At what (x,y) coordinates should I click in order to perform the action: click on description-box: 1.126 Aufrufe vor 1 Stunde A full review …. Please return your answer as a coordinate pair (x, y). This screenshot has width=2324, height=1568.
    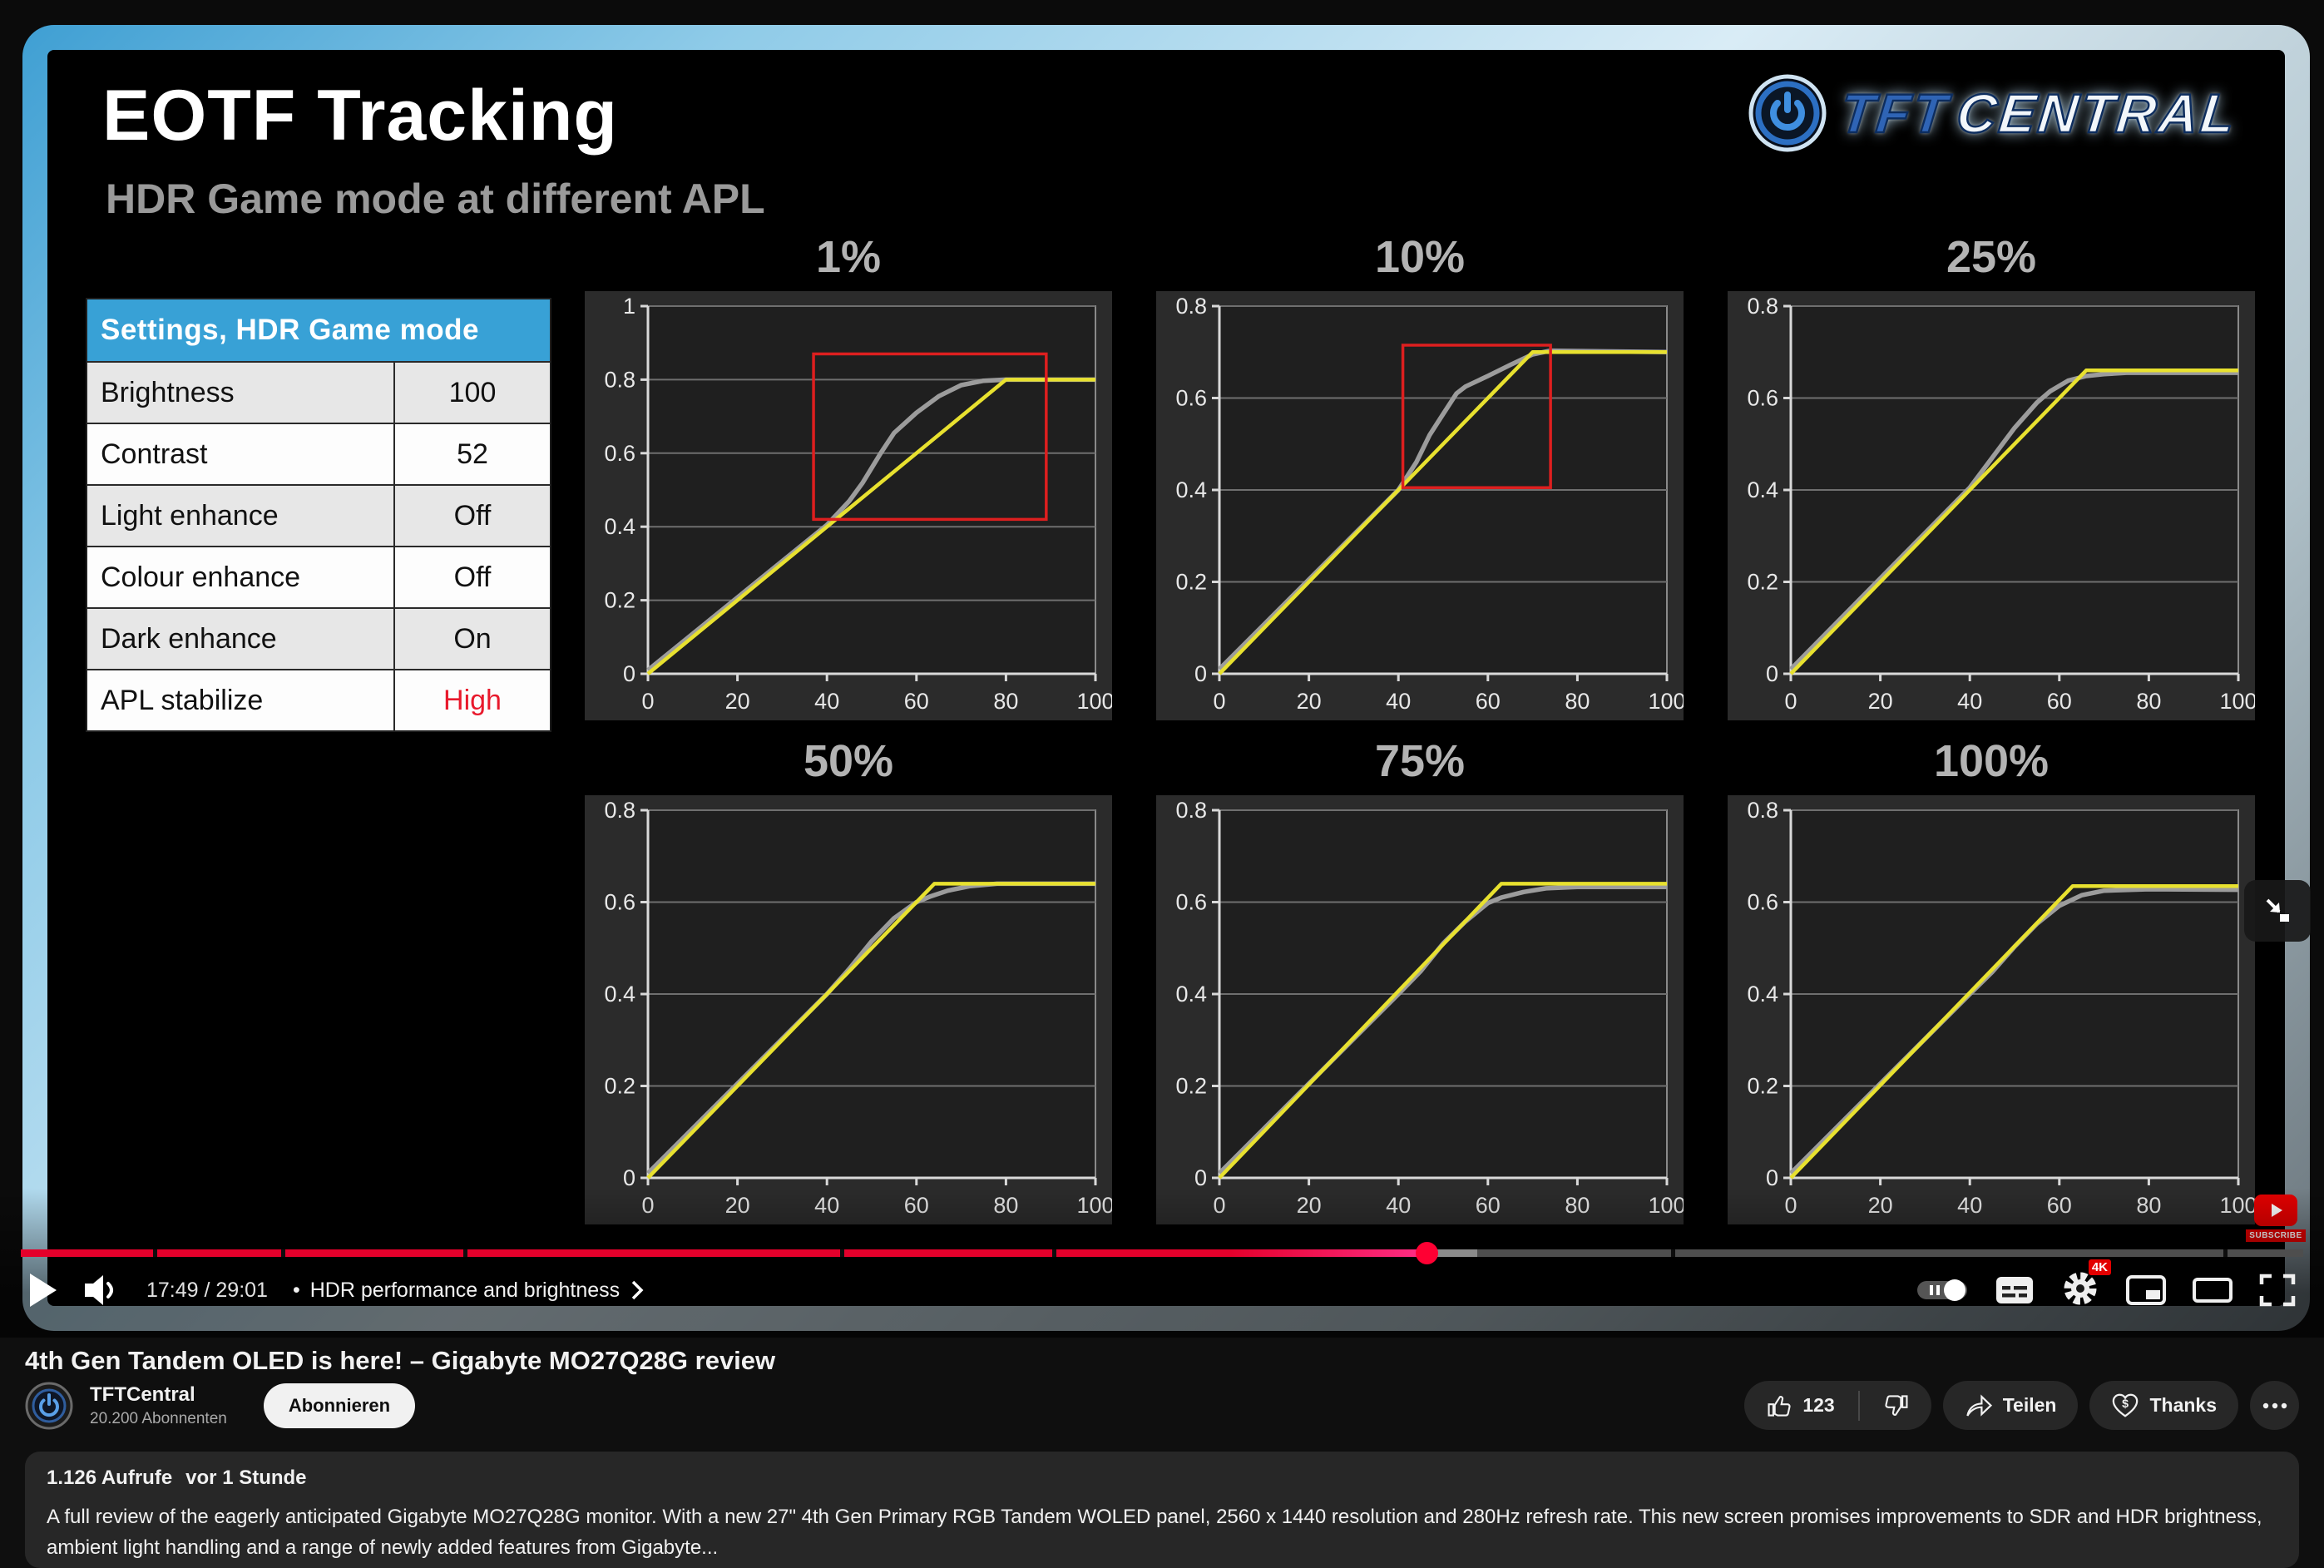
    Looking at the image, I should click on (1162, 1510).